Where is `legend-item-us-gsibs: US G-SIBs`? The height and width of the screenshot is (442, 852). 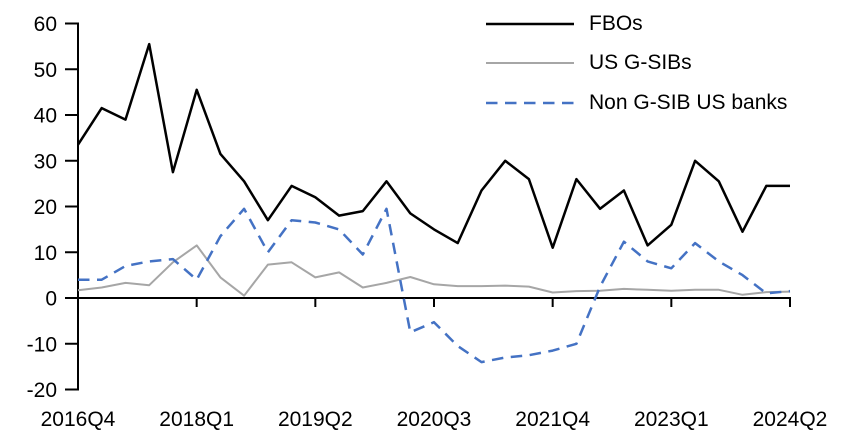
legend-item-us-gsibs: US G-SIBs is located at coordinates (636, 64).